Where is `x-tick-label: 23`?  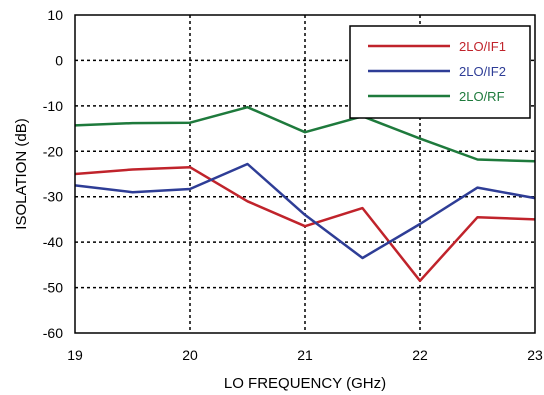
x-tick-label: 23 is located at coordinates (535, 355).